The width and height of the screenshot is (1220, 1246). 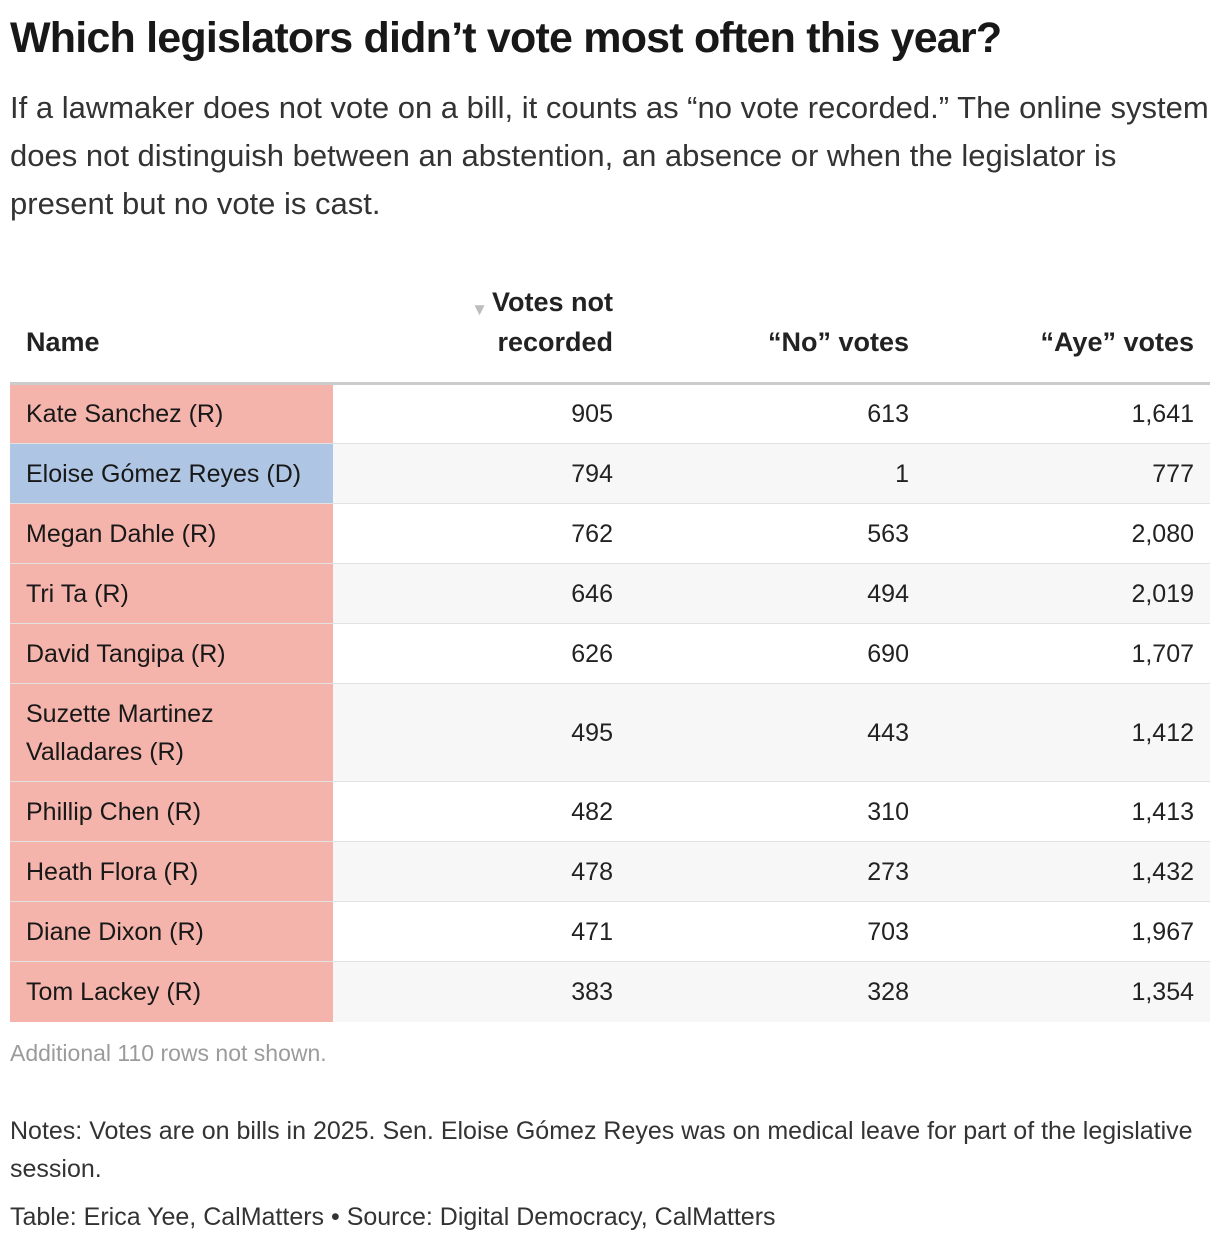 What do you see at coordinates (1067, 413) in the screenshot?
I see `cell-aye-votes: 1,641` at bounding box center [1067, 413].